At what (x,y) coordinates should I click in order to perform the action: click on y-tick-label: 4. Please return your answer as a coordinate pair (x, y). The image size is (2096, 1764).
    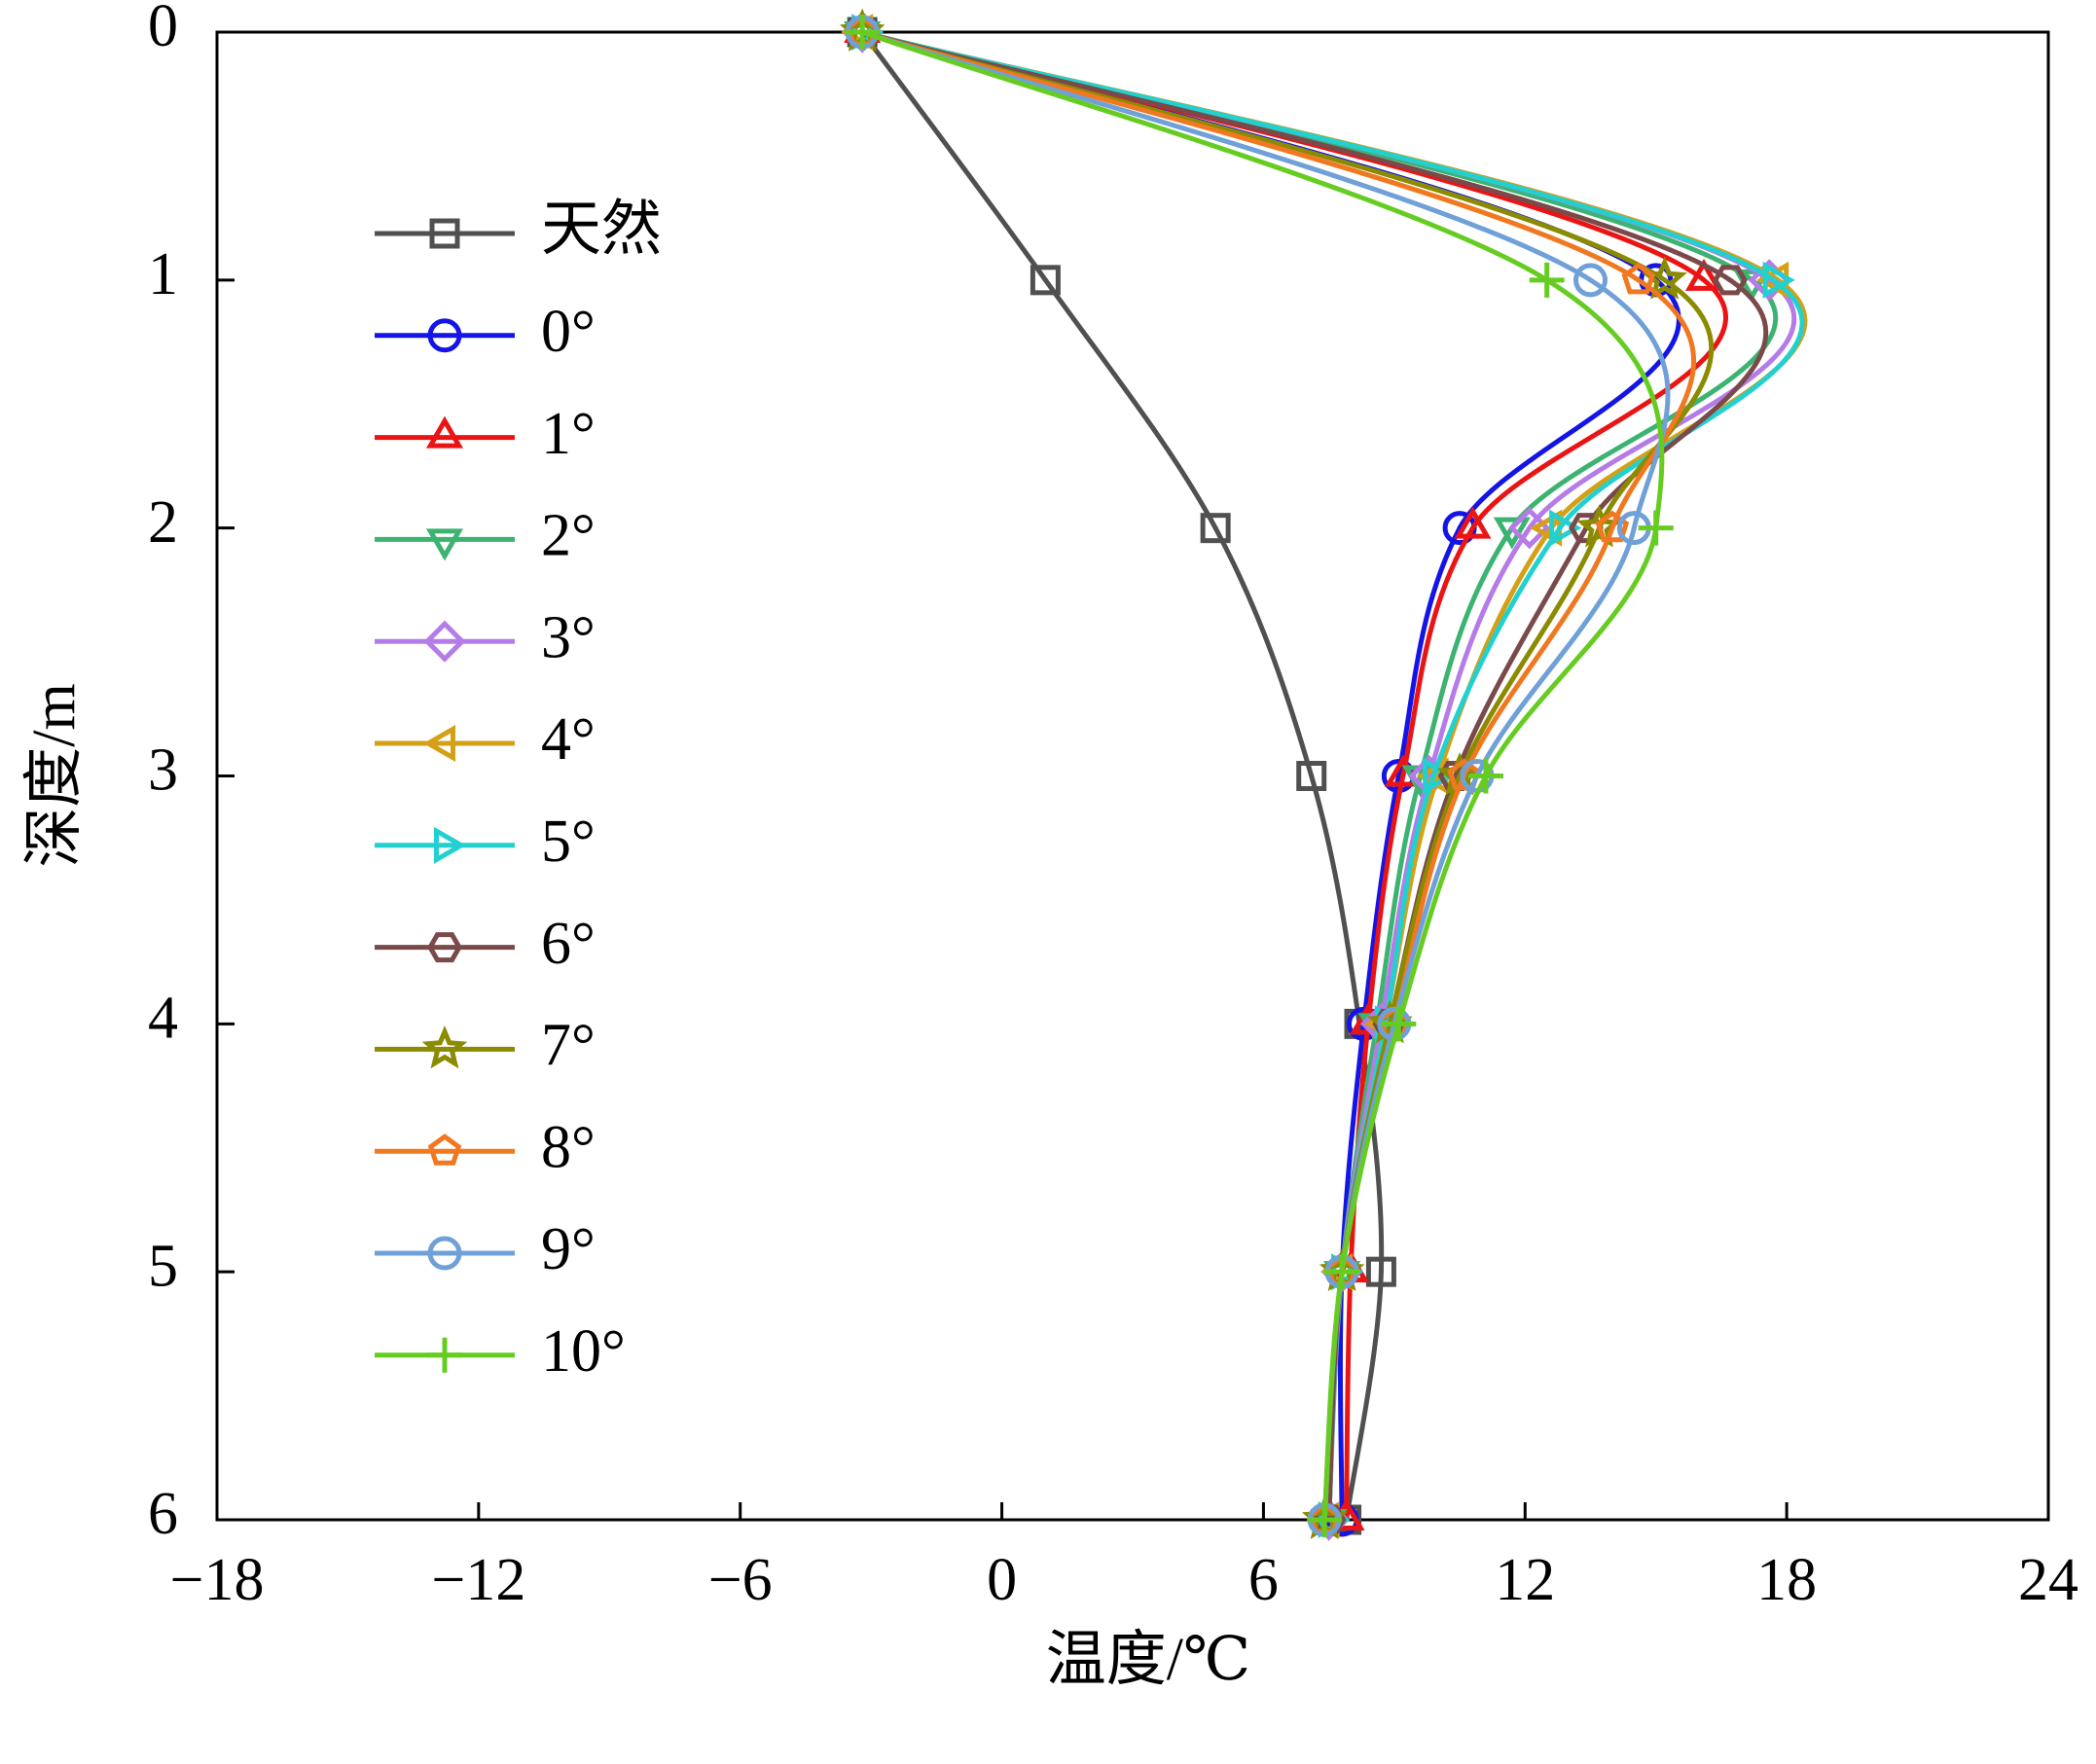
    Looking at the image, I should click on (163, 1019).